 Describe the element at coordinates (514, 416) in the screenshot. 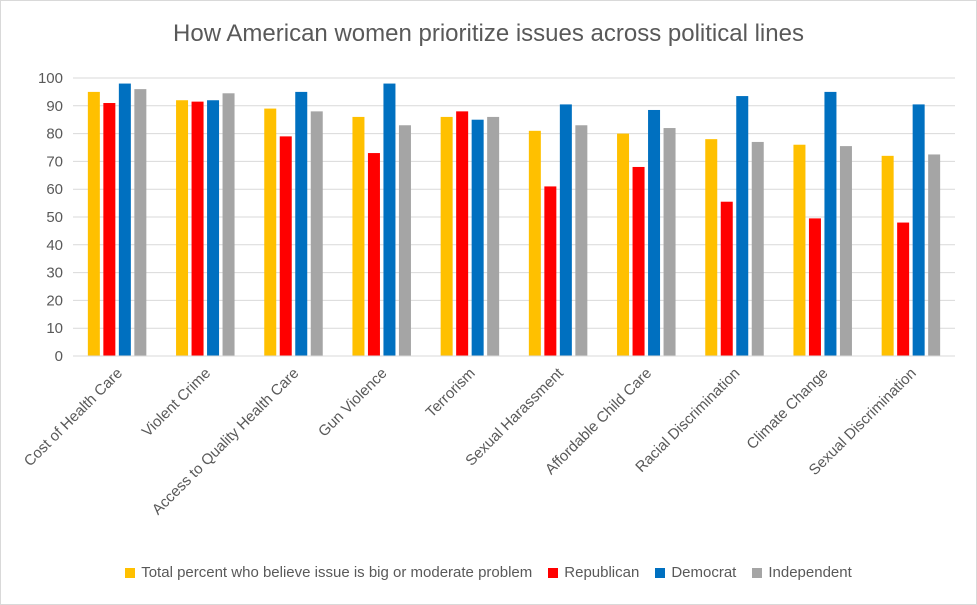

I see `category-label: Sexual Harassment` at that location.